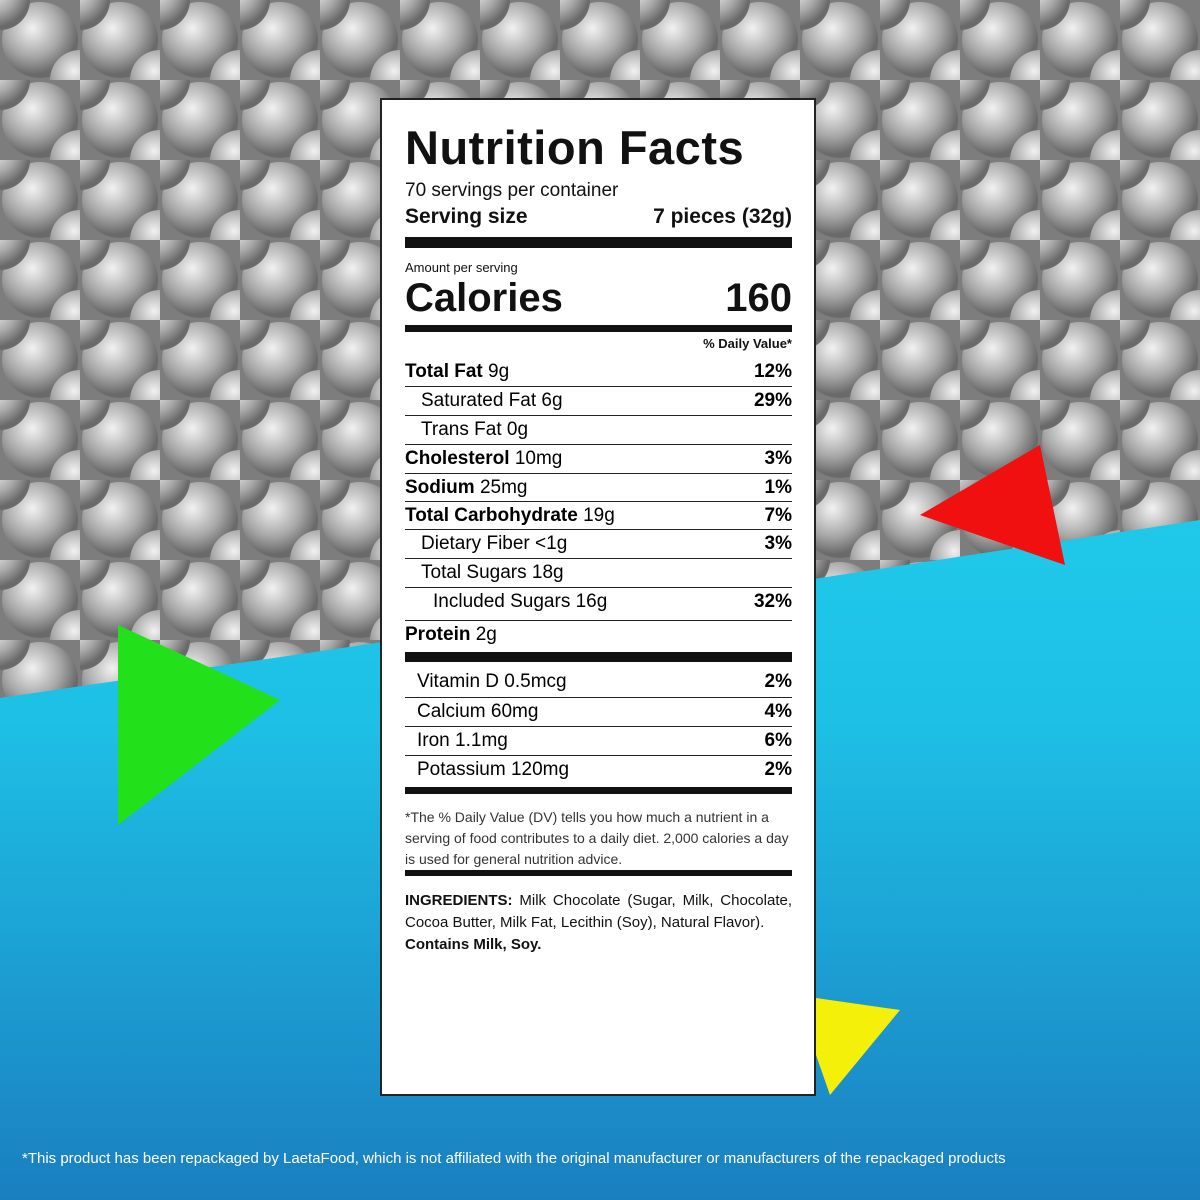  I want to click on nutrient-amount: 0g, so click(517, 429).